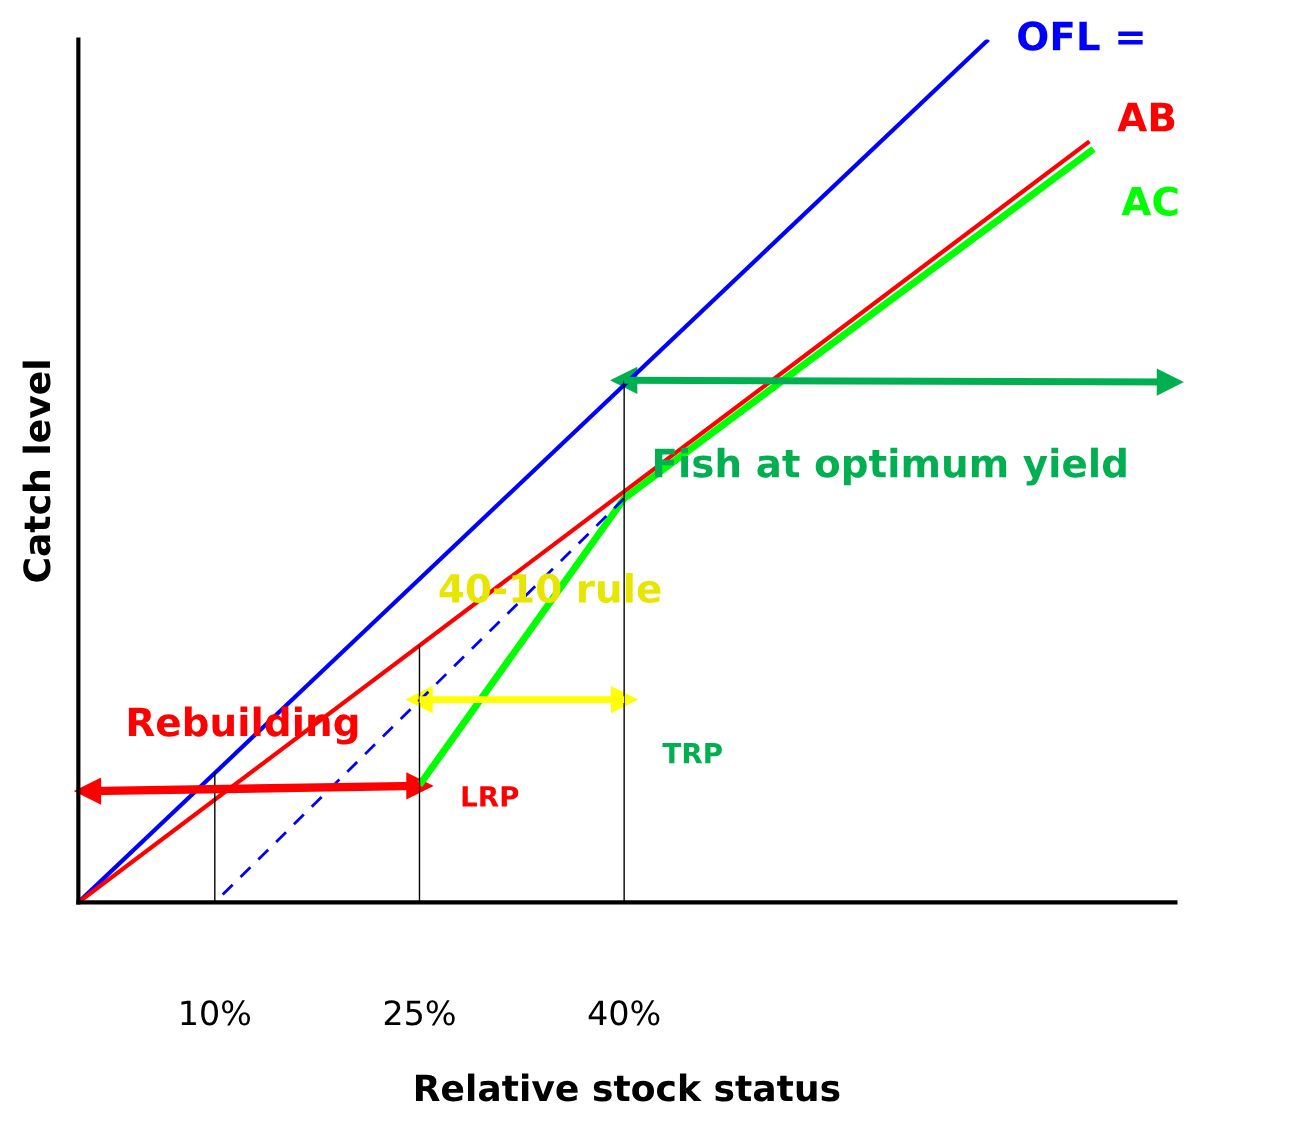 This screenshot has height=1128, width=1306. I want to click on annotation: LRP, so click(490, 796).